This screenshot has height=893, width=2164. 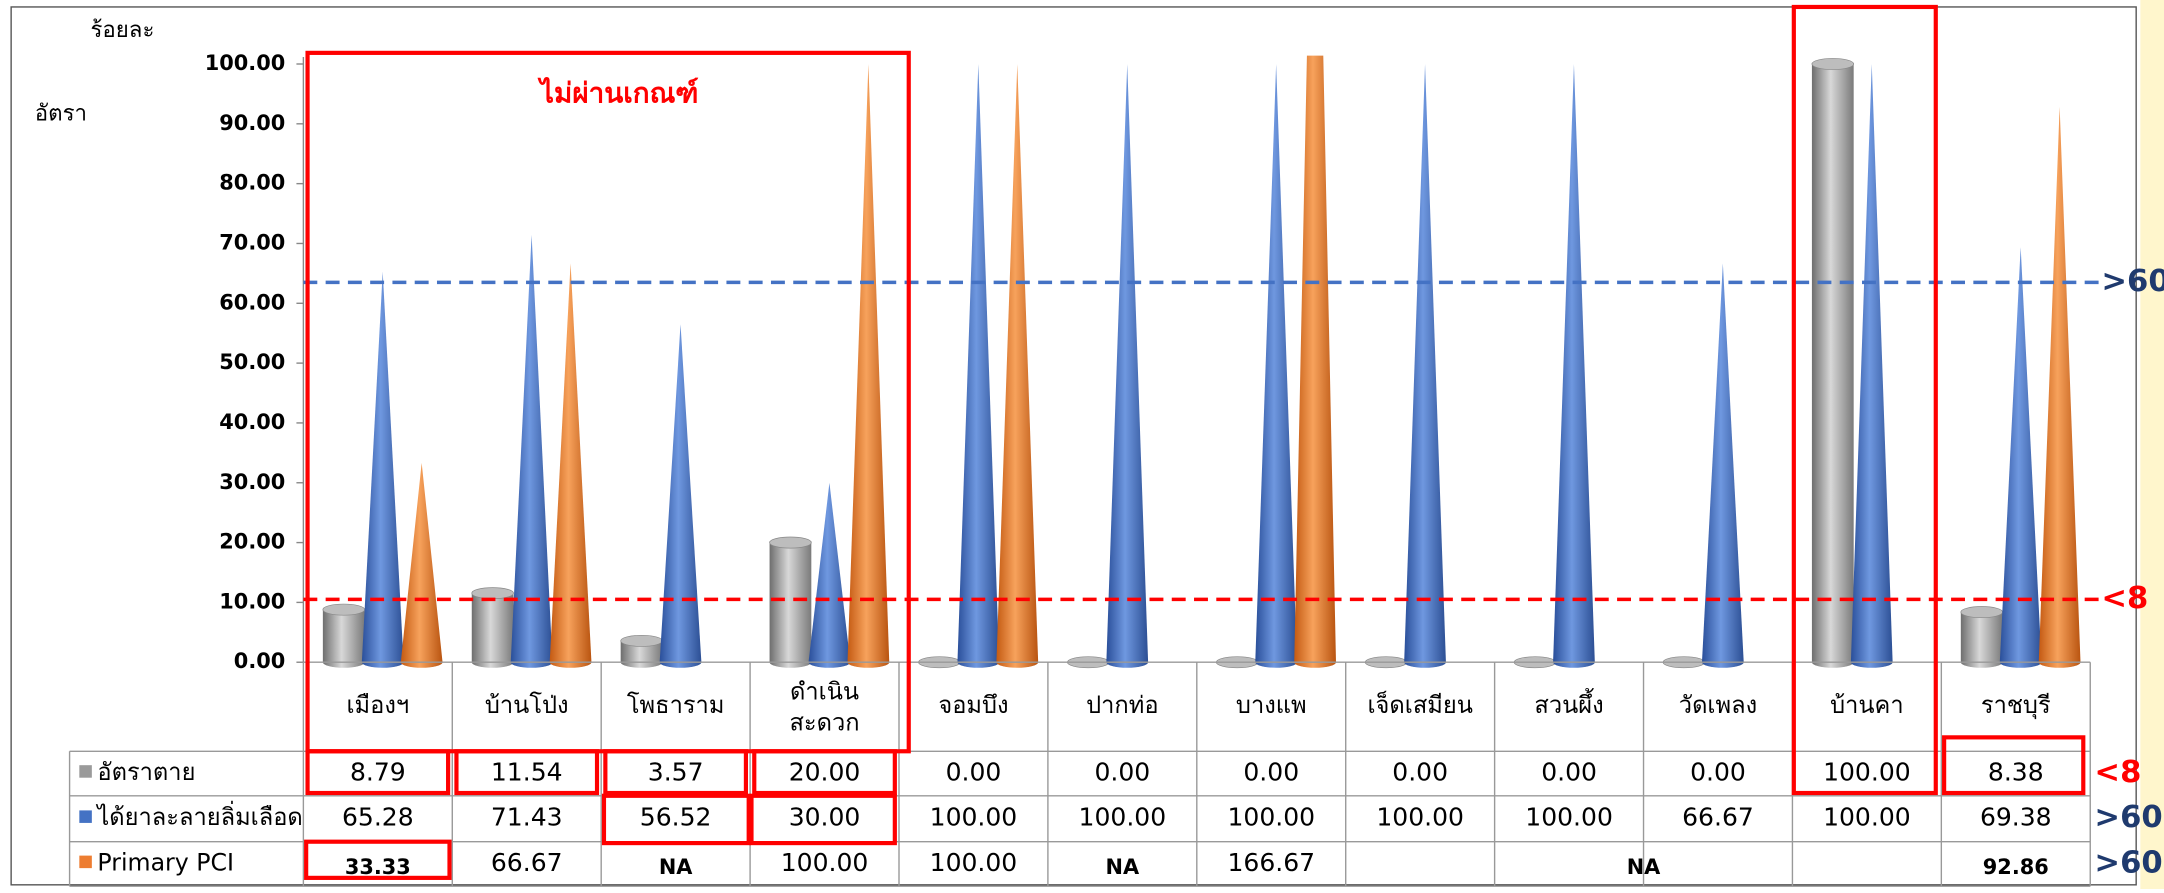 What do you see at coordinates (1718, 705) in the screenshot?
I see `x-tick-label: วัดเพลง` at bounding box center [1718, 705].